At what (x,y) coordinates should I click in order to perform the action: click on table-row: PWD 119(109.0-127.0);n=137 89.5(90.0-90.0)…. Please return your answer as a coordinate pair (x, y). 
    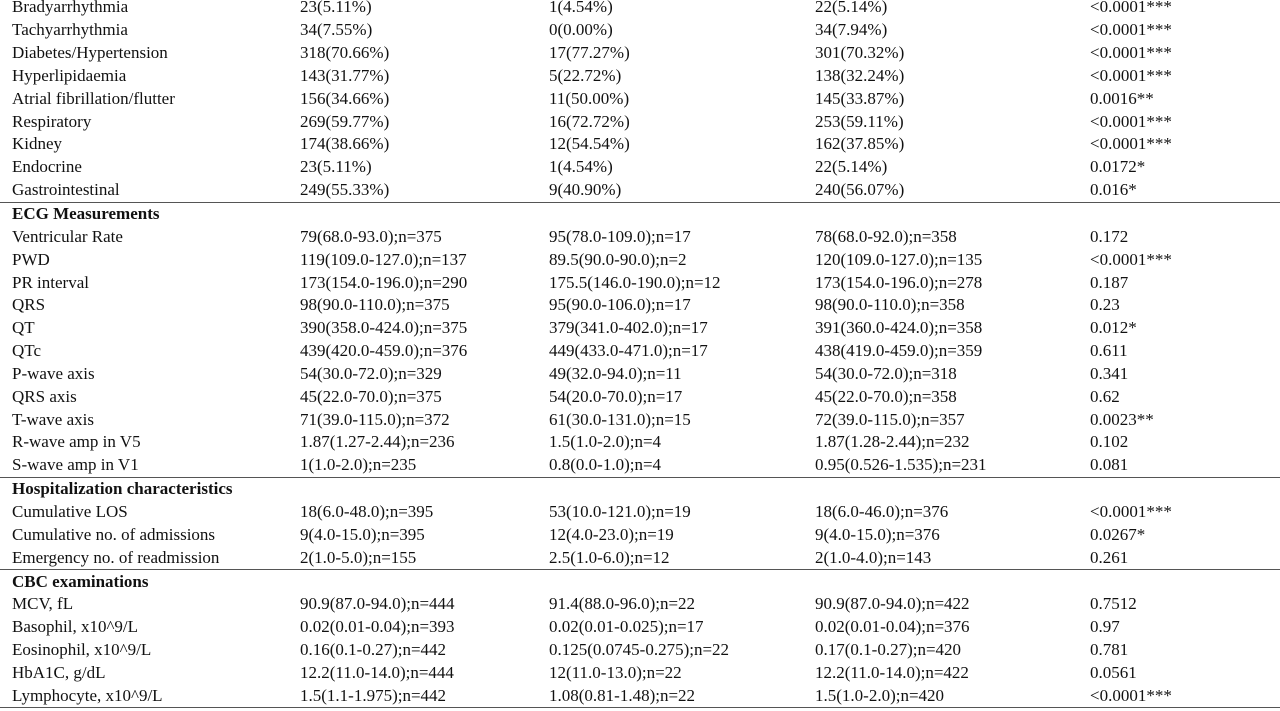
    Looking at the image, I should click on (640, 259).